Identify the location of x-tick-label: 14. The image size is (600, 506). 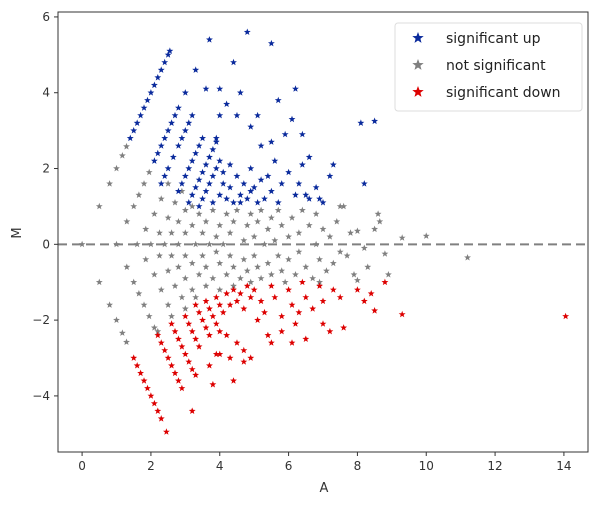
(563, 466).